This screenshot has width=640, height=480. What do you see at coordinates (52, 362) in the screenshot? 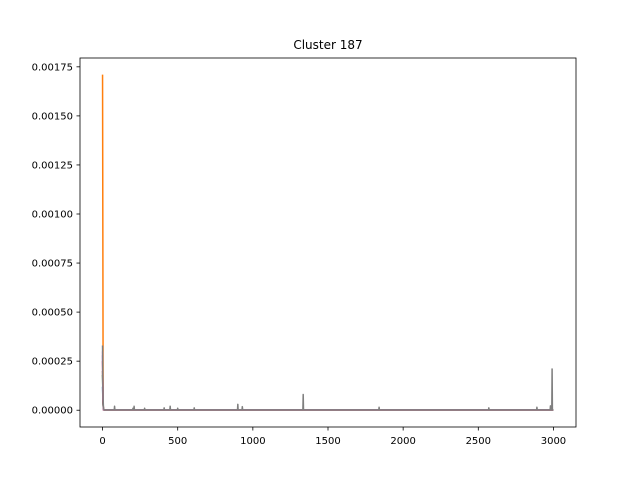
I see `y-tick-label: 0.00025` at bounding box center [52, 362].